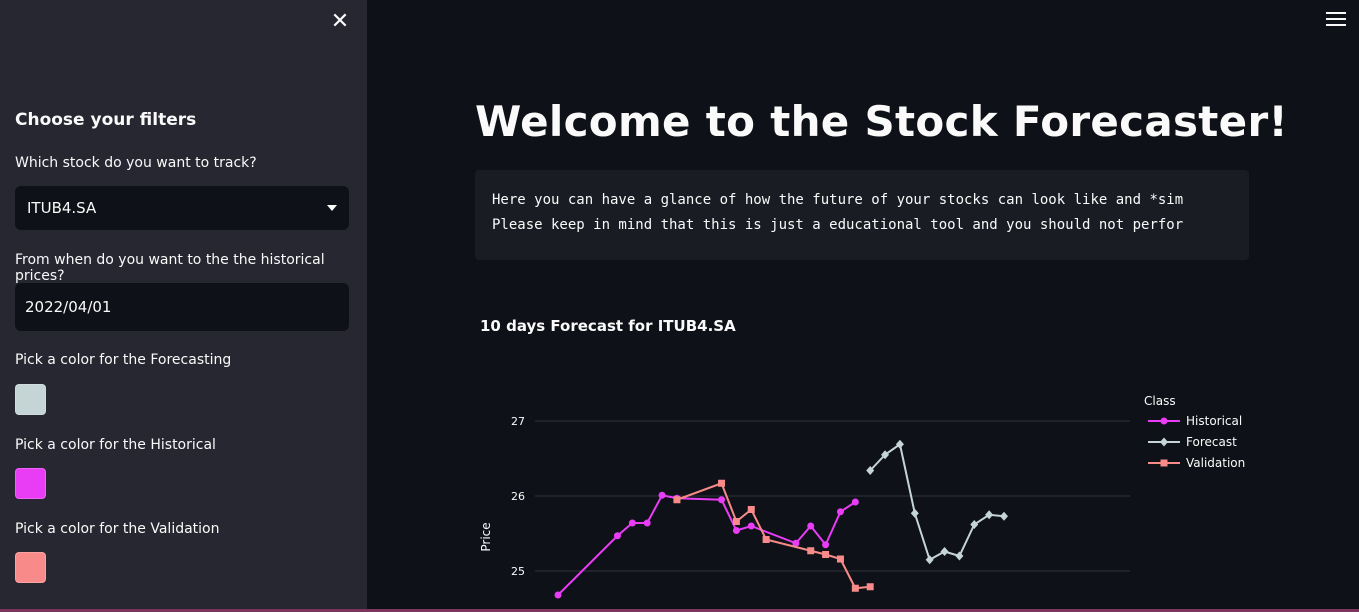  Describe the element at coordinates (62, 208) in the screenshot. I see `stock-select-value: ITUB4.SA` at that location.